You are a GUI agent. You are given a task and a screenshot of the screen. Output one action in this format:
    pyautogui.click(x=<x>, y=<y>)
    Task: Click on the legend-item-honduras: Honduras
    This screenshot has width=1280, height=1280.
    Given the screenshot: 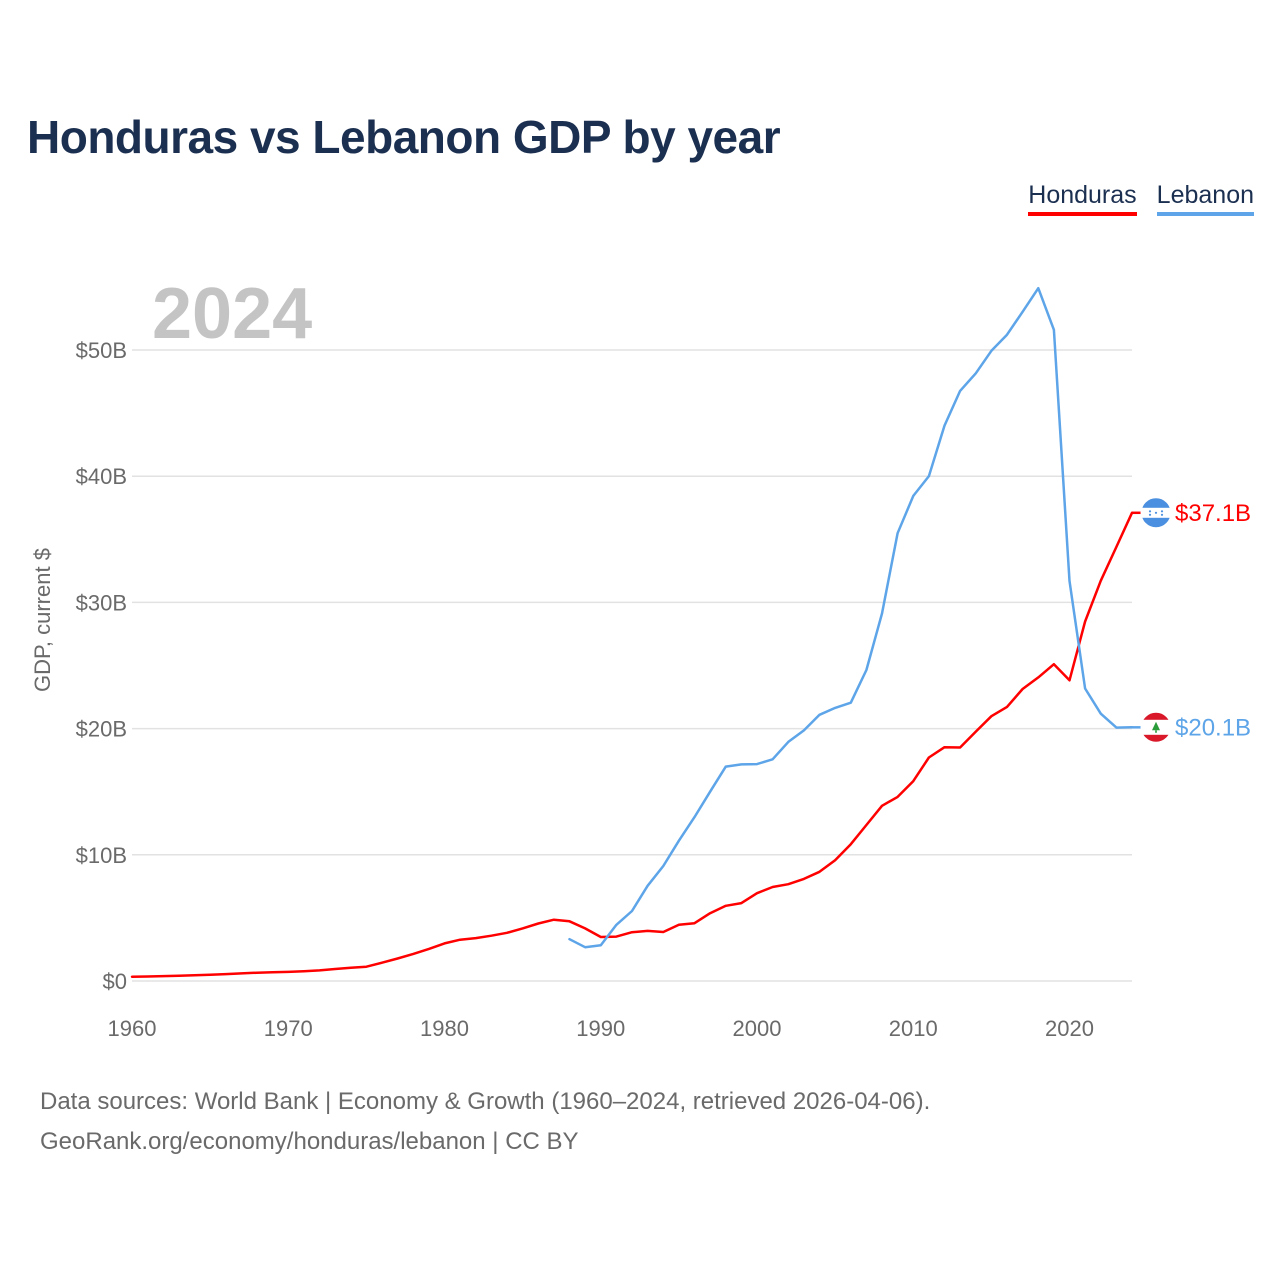 What is the action you would take?
    pyautogui.click(x=1082, y=198)
    